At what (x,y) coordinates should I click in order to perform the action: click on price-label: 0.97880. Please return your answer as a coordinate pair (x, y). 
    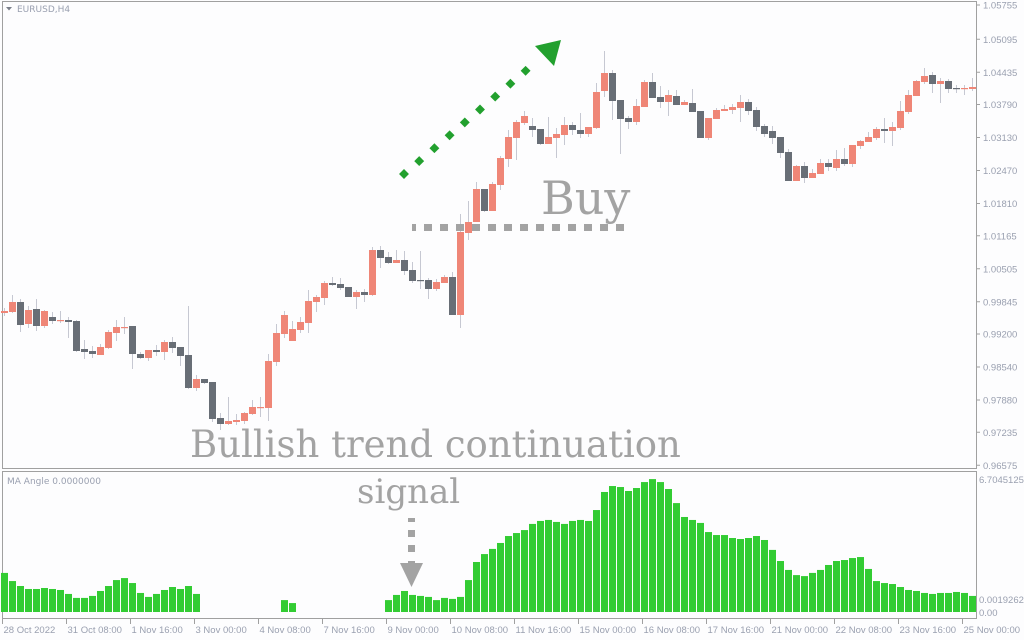
    Looking at the image, I should click on (1000, 401).